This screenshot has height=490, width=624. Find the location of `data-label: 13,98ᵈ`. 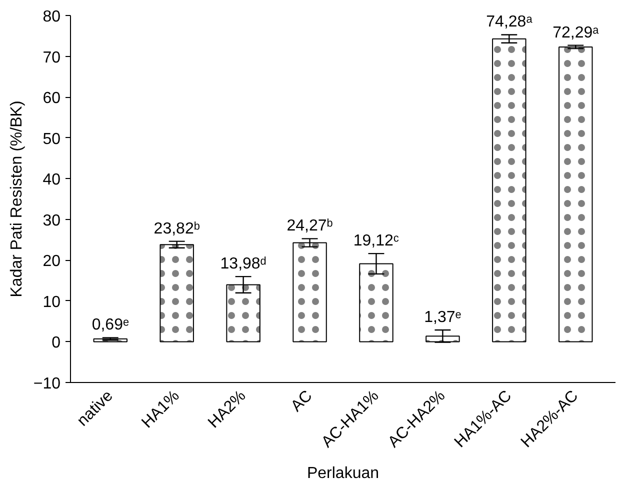

data-label: 13,98ᵈ is located at coordinates (243, 264).